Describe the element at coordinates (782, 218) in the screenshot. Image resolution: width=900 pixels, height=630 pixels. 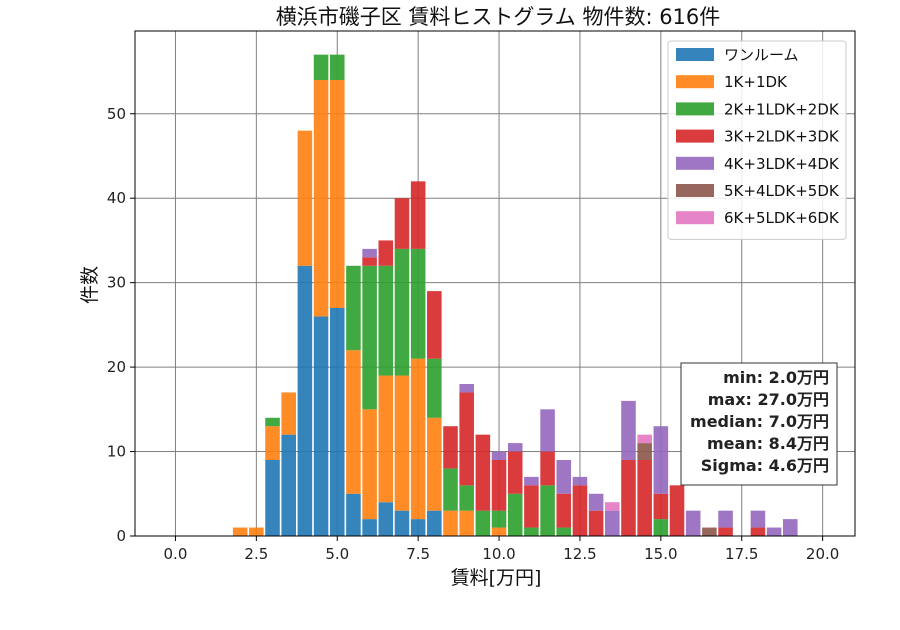
I see `legend-label: 6K+5LDK+6DK` at that location.